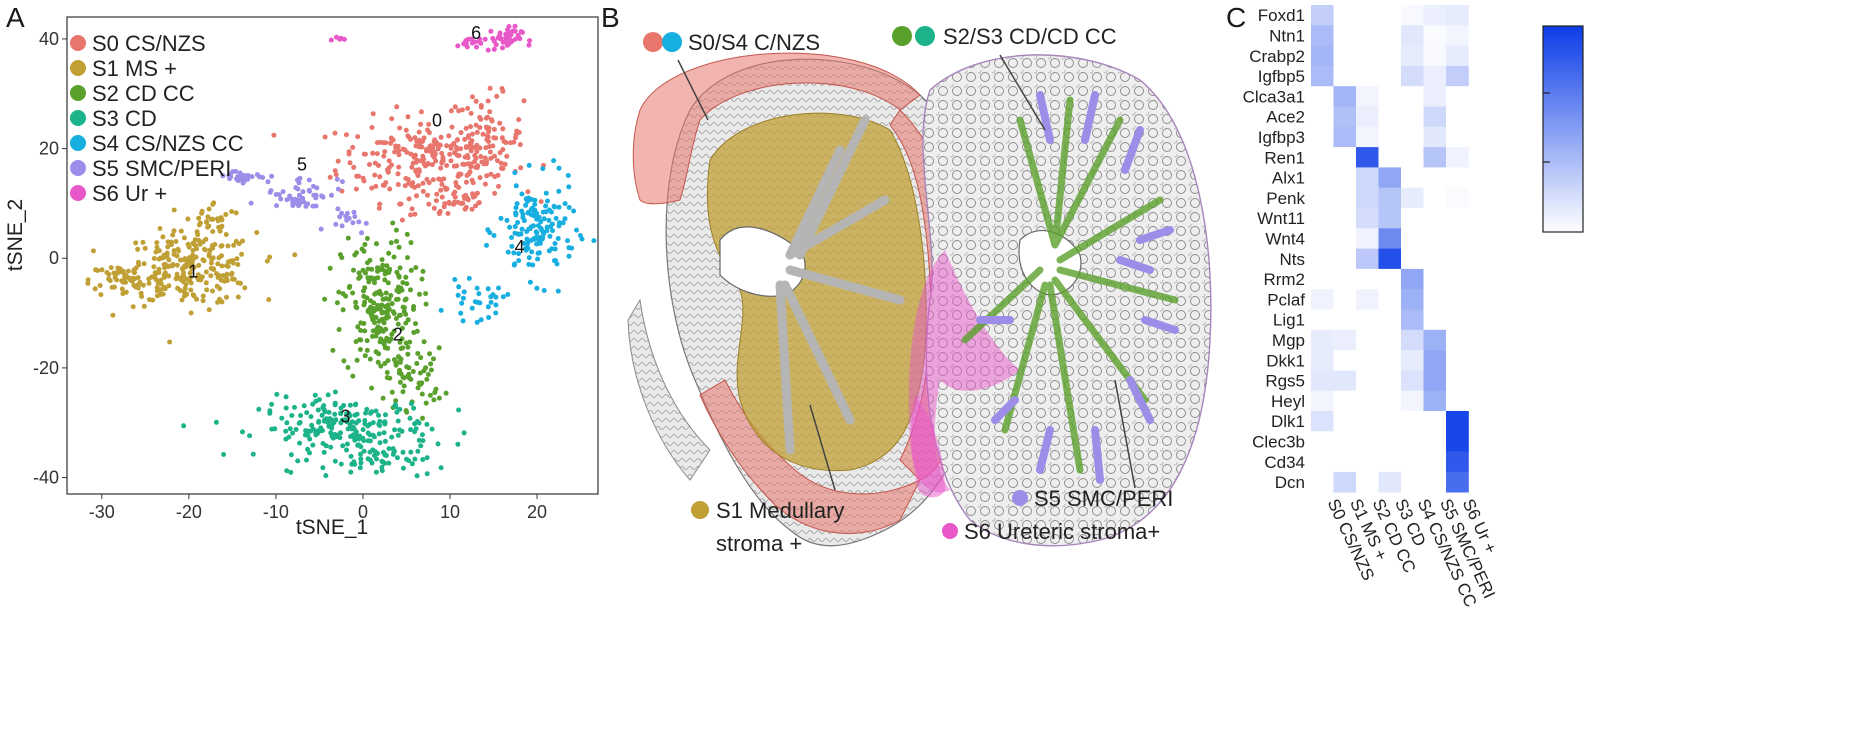 This screenshot has width=1859, height=742. What do you see at coordinates (78, 68) in the screenshot?
I see `legend-swatch` at bounding box center [78, 68].